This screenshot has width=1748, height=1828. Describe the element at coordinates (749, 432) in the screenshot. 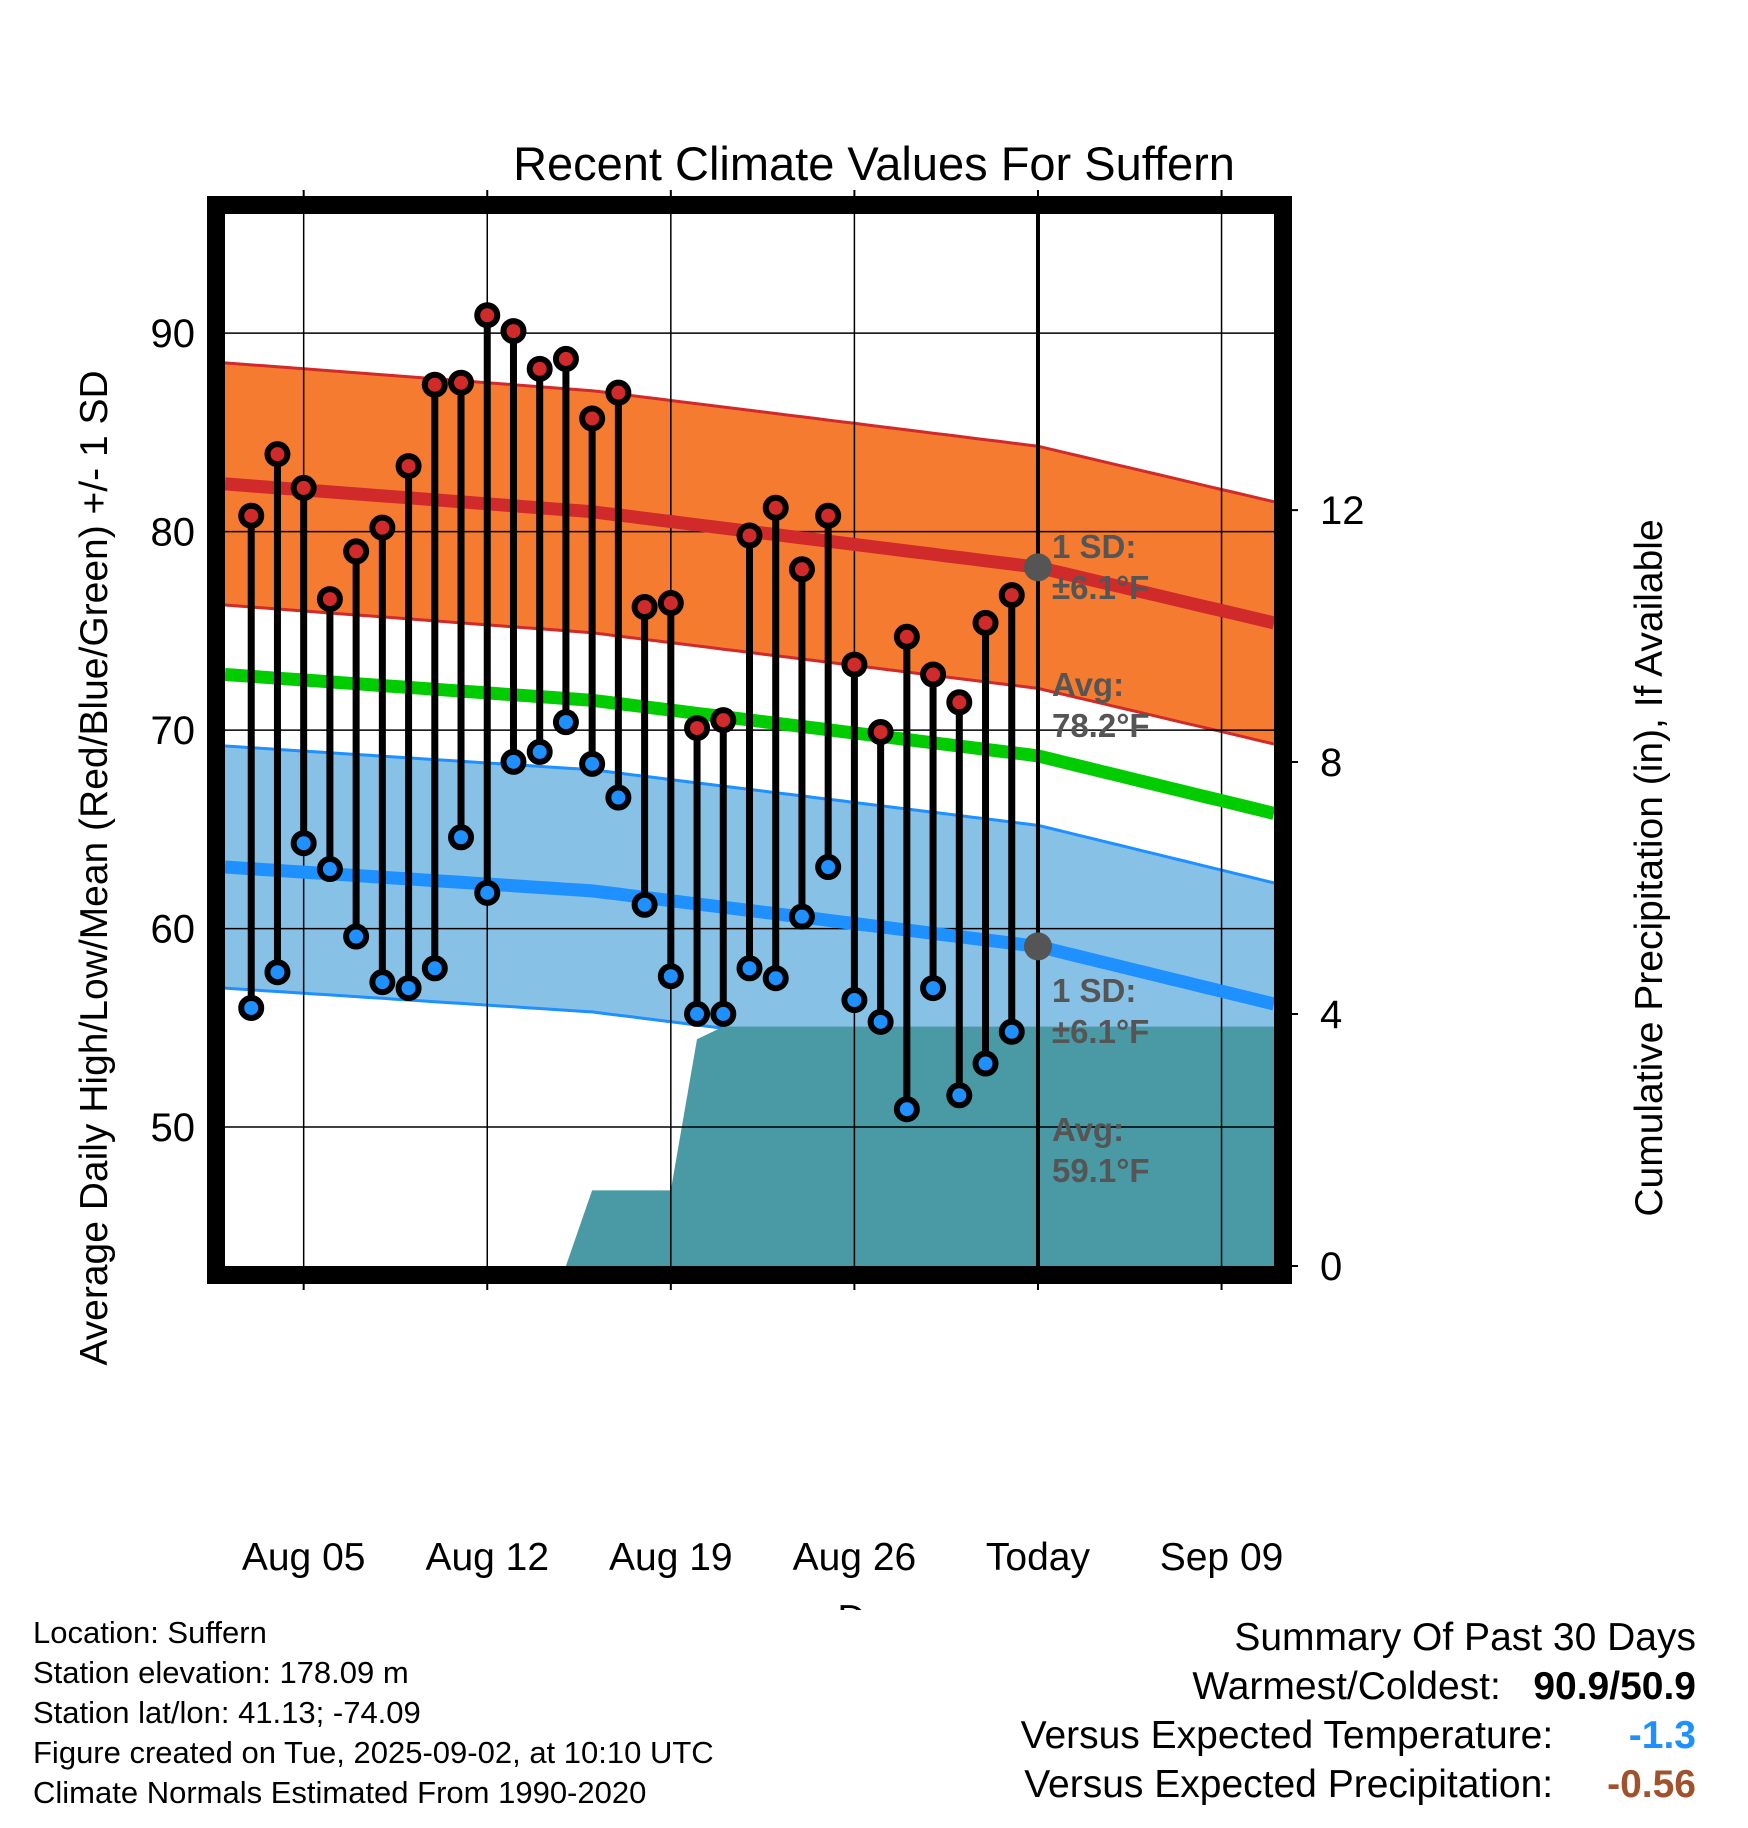

I see `high-sd-upper-line` at that location.